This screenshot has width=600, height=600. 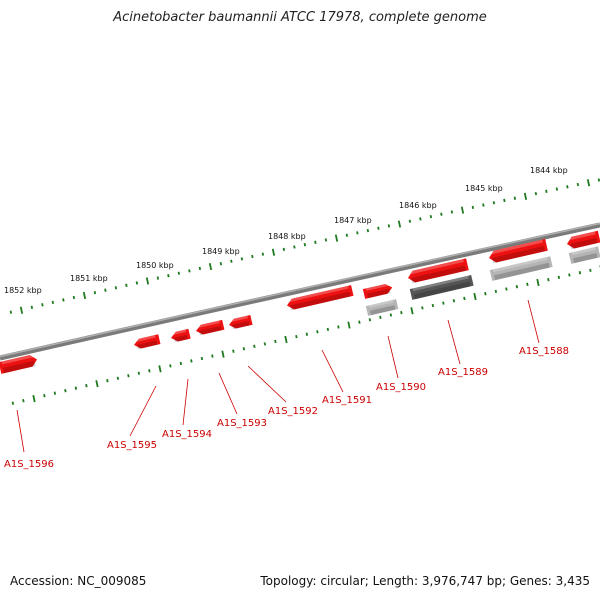 I want to click on gene-label: A1S_1592, so click(x=293, y=411).